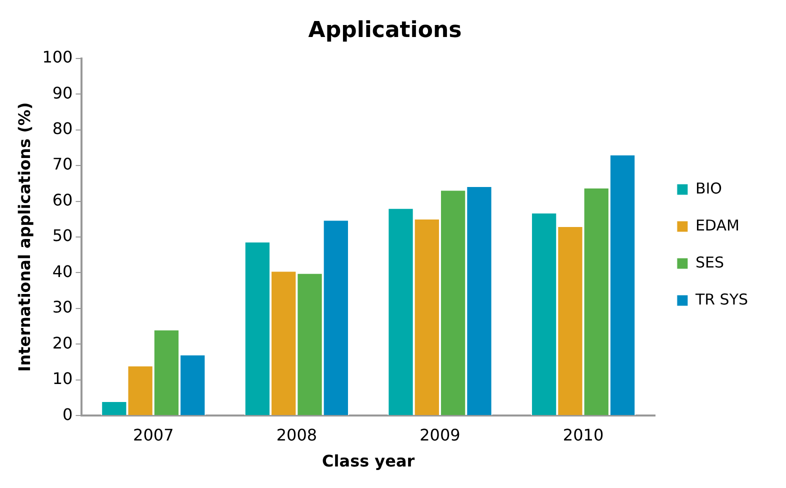 This screenshot has width=786, height=488. Describe the element at coordinates (62, 164) in the screenshot. I see `y-tick-label: 70` at that location.